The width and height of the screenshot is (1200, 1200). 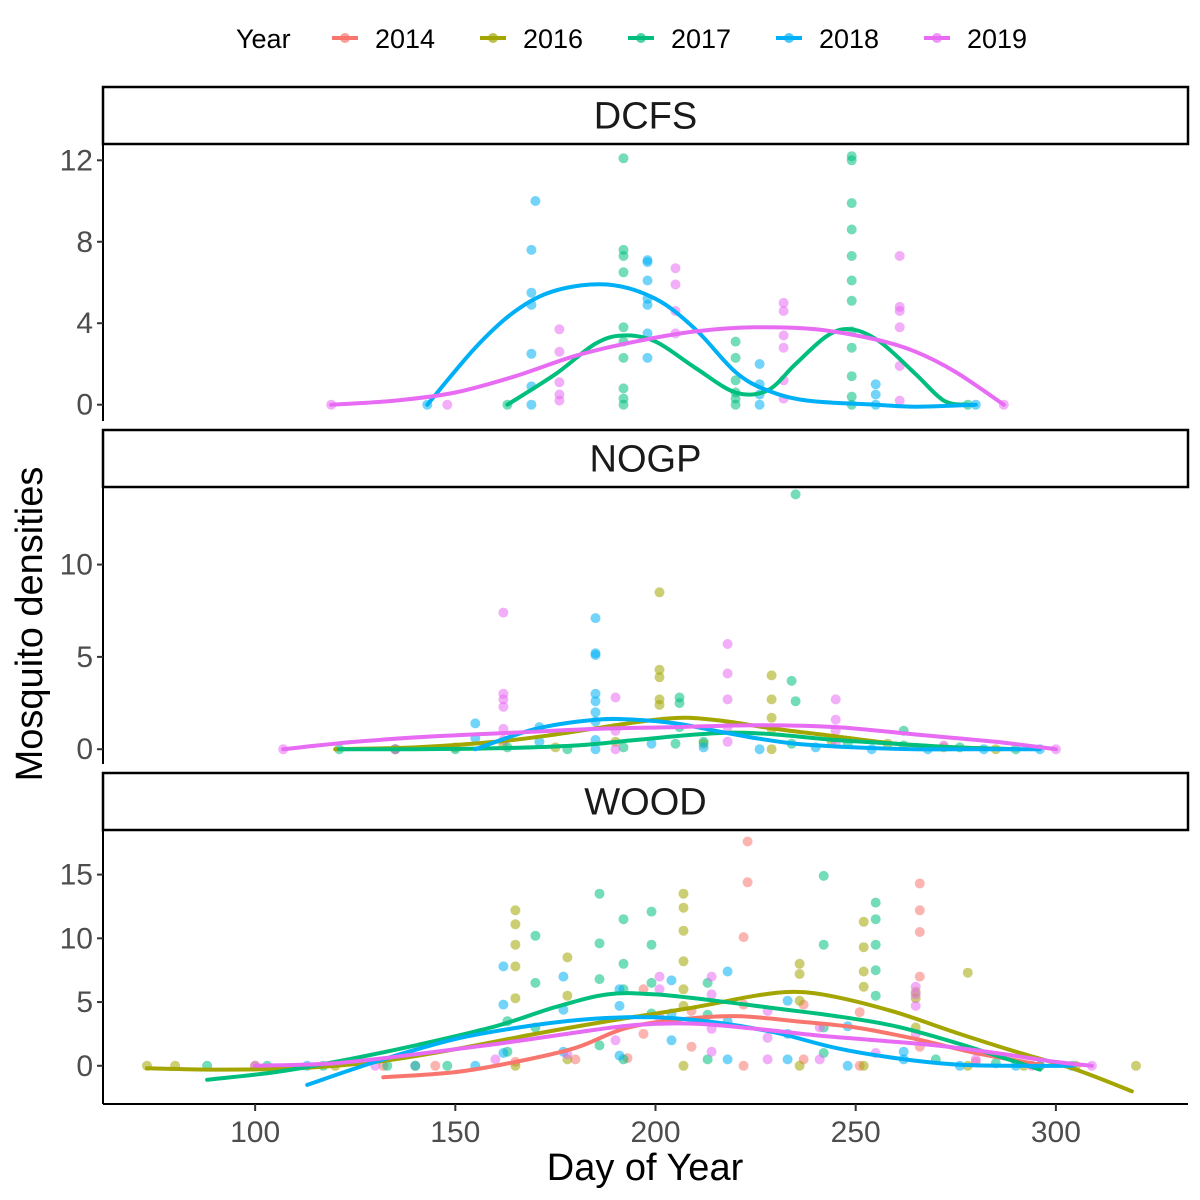 I want to click on smooth-line-2016, so click(x=639, y=1041).